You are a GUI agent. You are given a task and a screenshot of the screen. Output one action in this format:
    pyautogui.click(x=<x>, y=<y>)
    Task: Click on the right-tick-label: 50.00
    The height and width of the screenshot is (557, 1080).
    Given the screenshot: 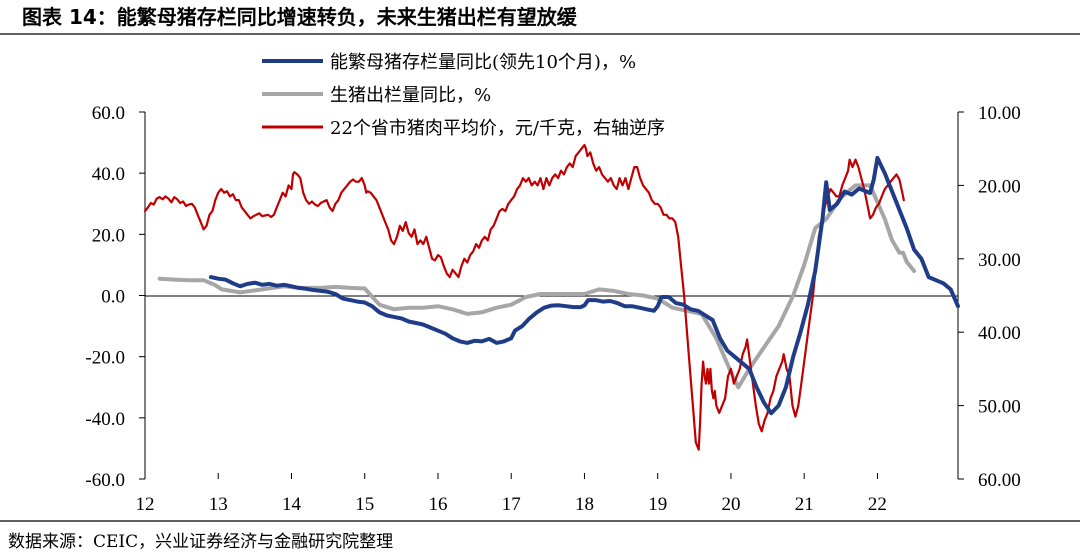 What is the action you would take?
    pyautogui.click(x=999, y=407)
    